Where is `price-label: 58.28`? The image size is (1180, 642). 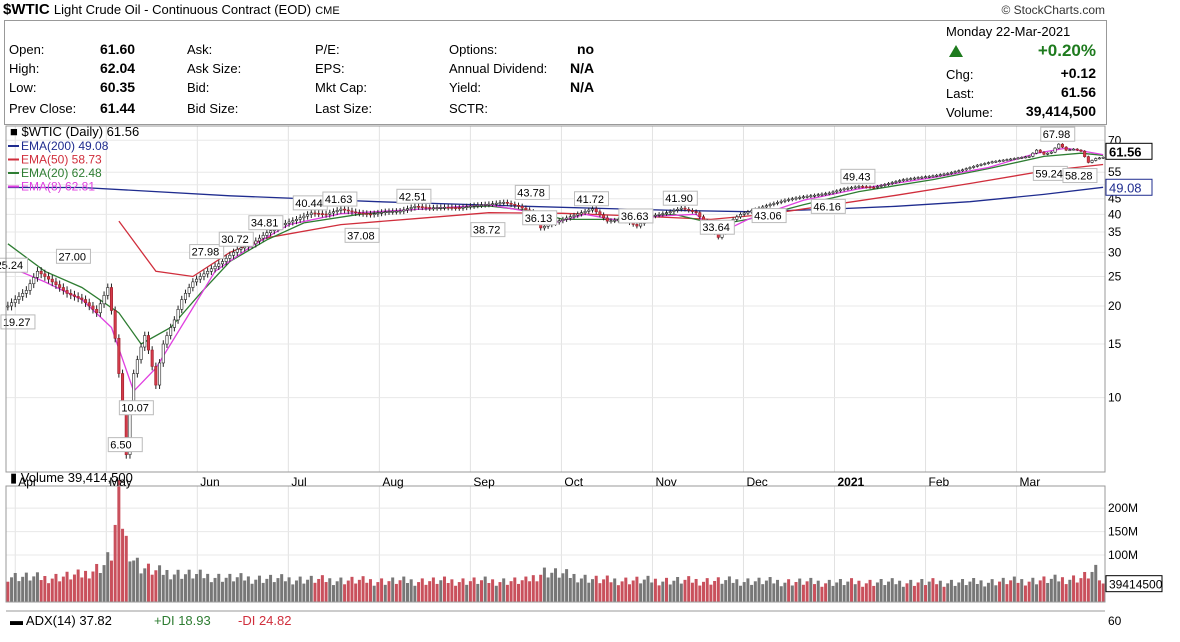 price-label: 58.28 is located at coordinates (1079, 177).